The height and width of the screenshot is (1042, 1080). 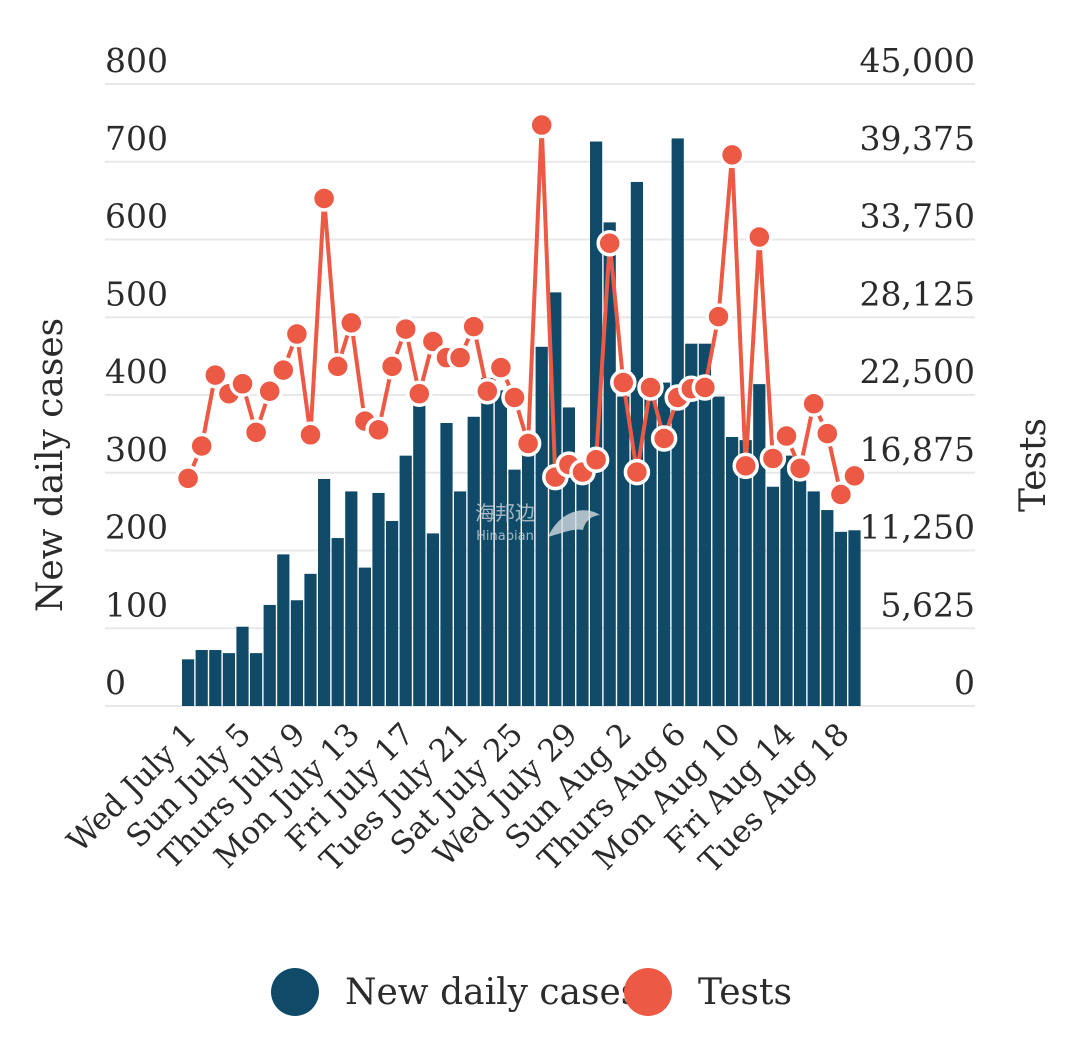 What do you see at coordinates (917, 138) in the screenshot?
I see `y-right-tick-label: 39,375` at bounding box center [917, 138].